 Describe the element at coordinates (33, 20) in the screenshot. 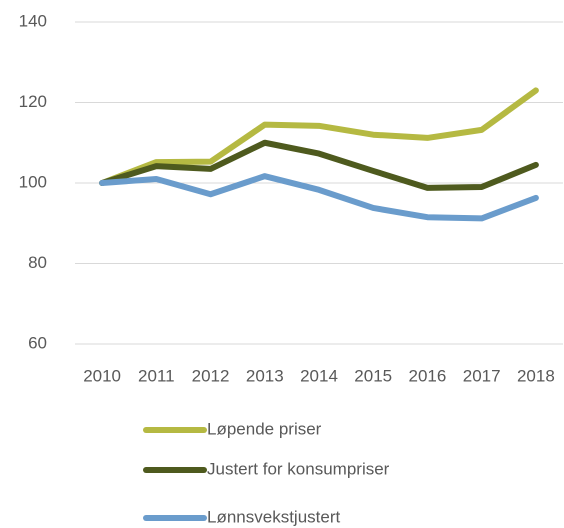

I see `y-tick-label: 140` at that location.